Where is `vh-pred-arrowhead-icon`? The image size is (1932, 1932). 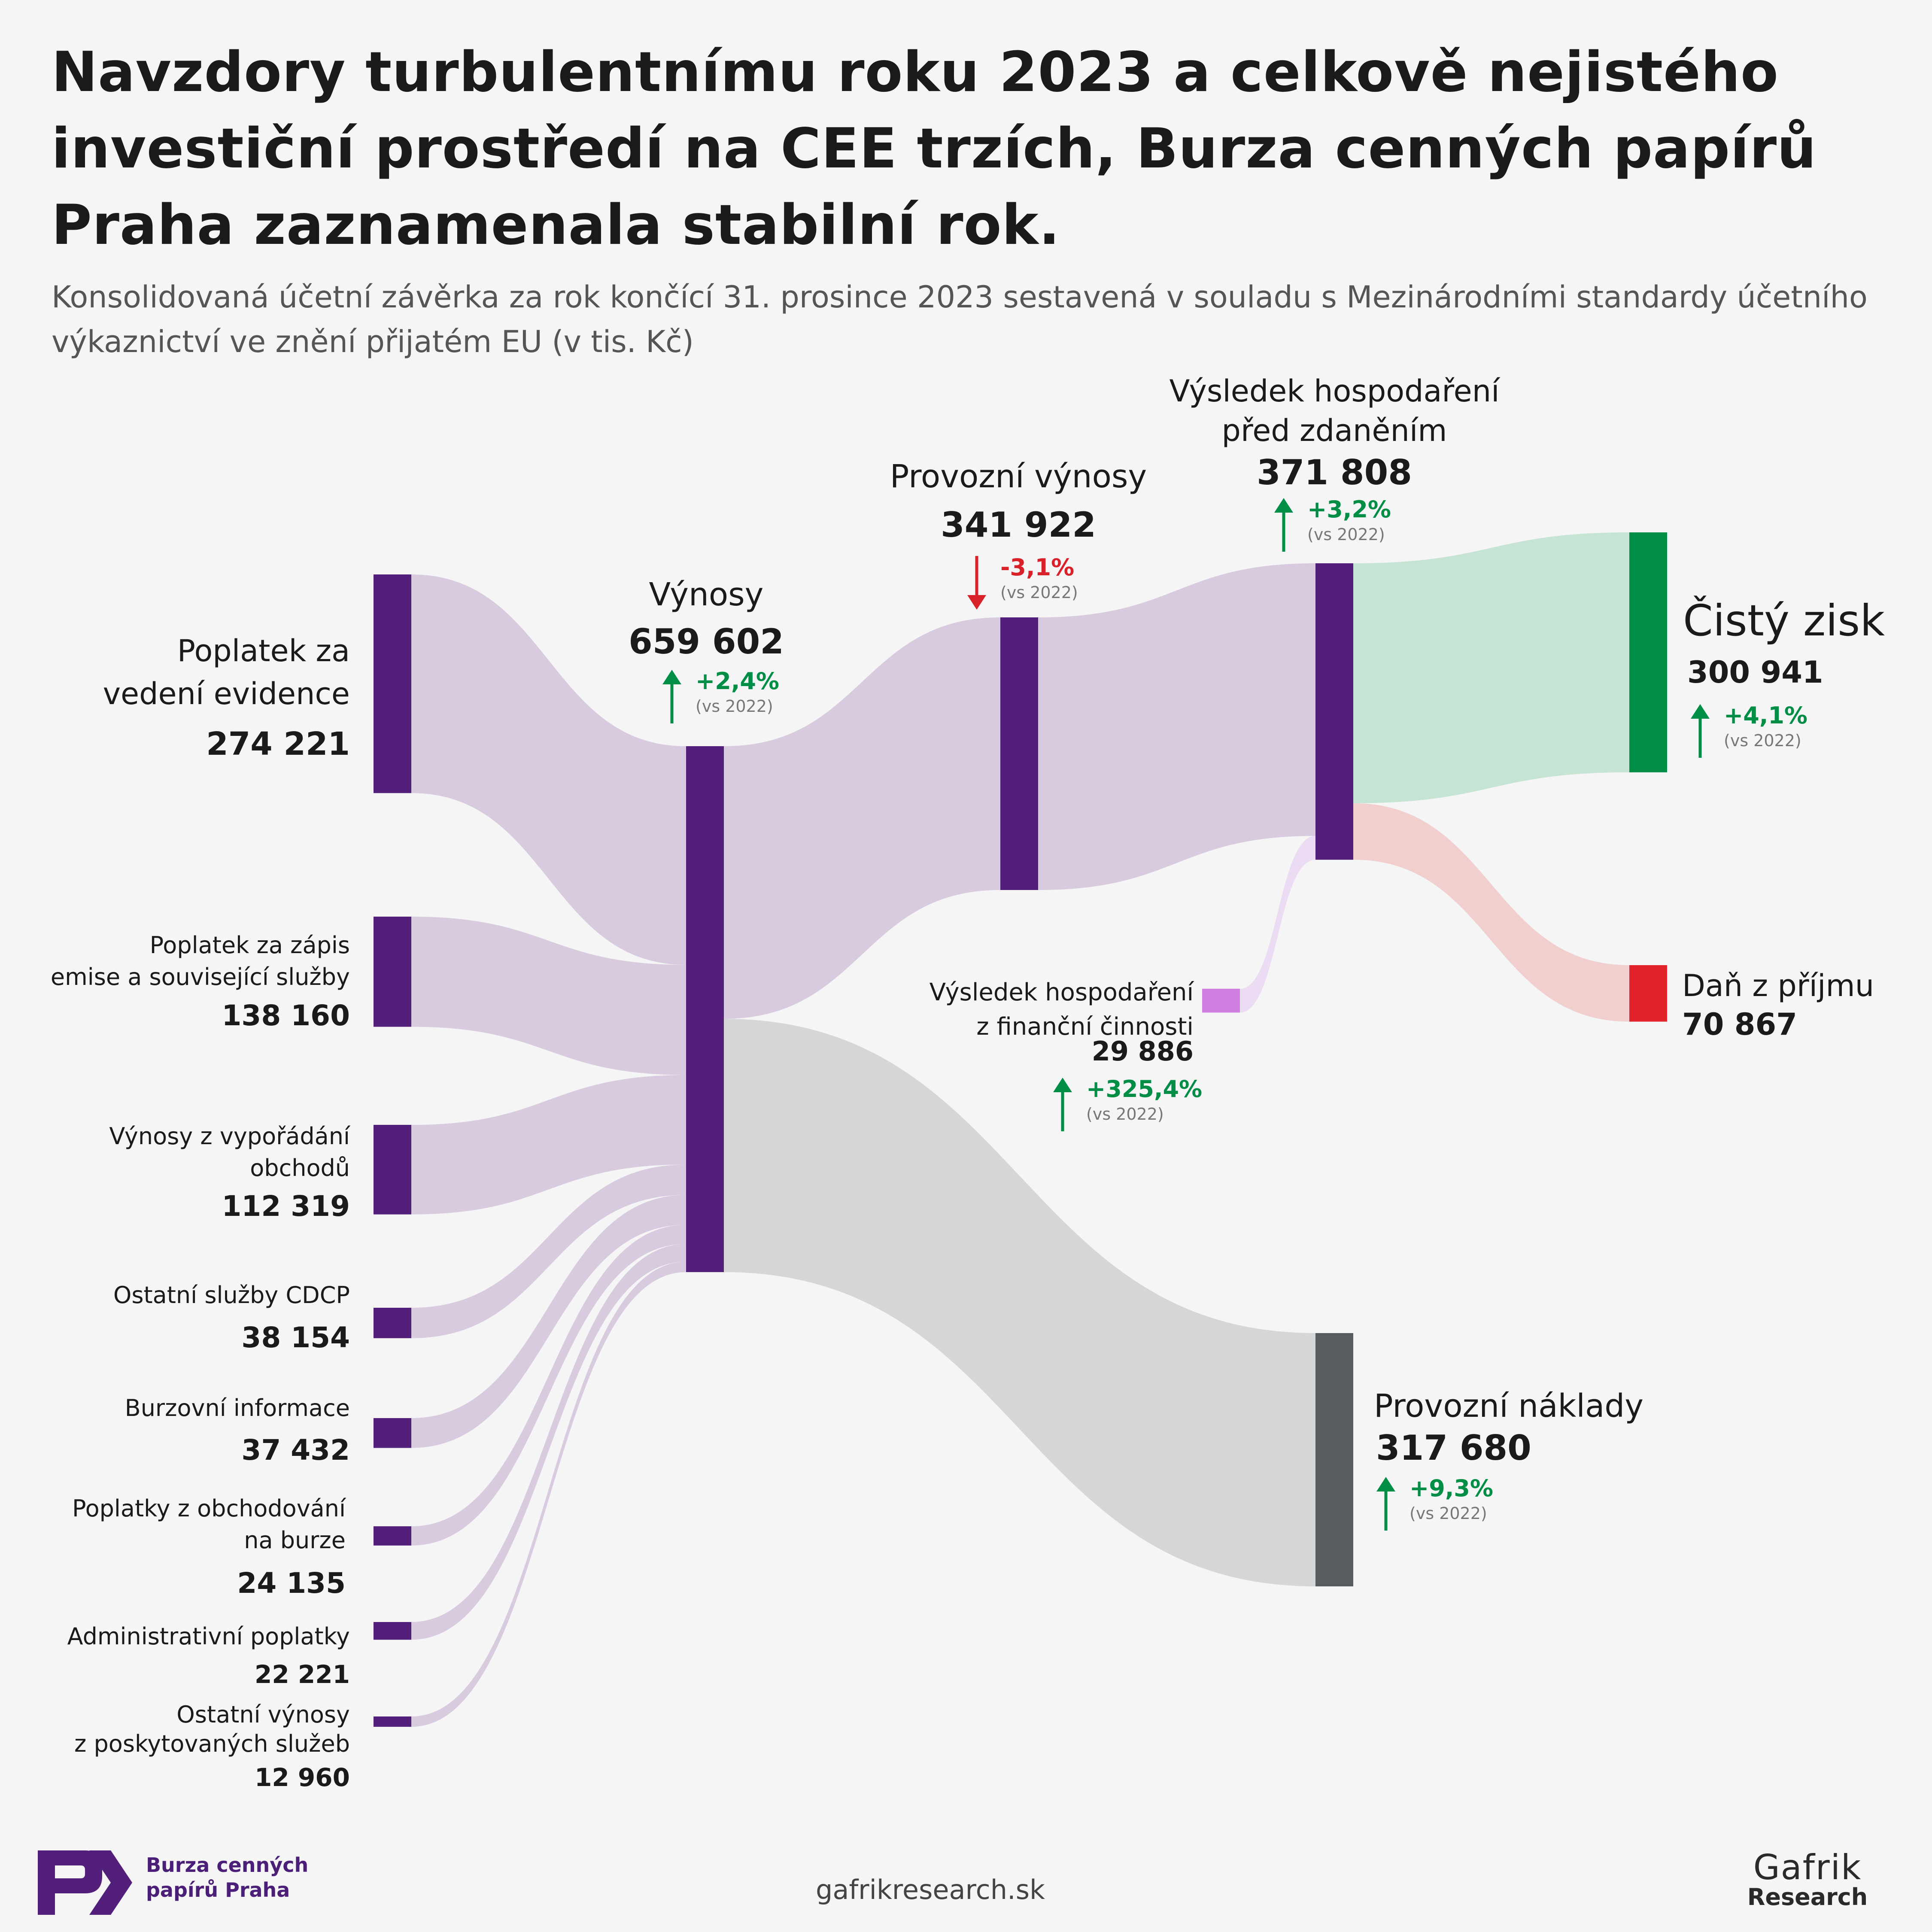 vh-pred-arrowhead-icon is located at coordinates (1283, 505).